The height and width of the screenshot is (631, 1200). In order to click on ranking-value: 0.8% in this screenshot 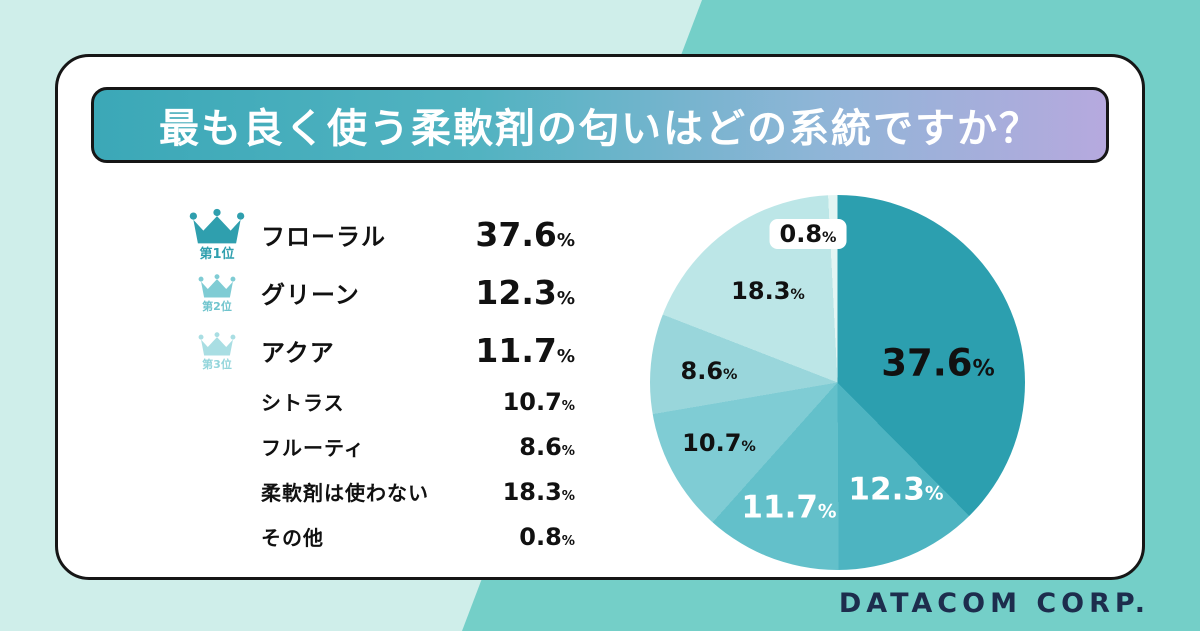, I will do `click(519, 537)`.